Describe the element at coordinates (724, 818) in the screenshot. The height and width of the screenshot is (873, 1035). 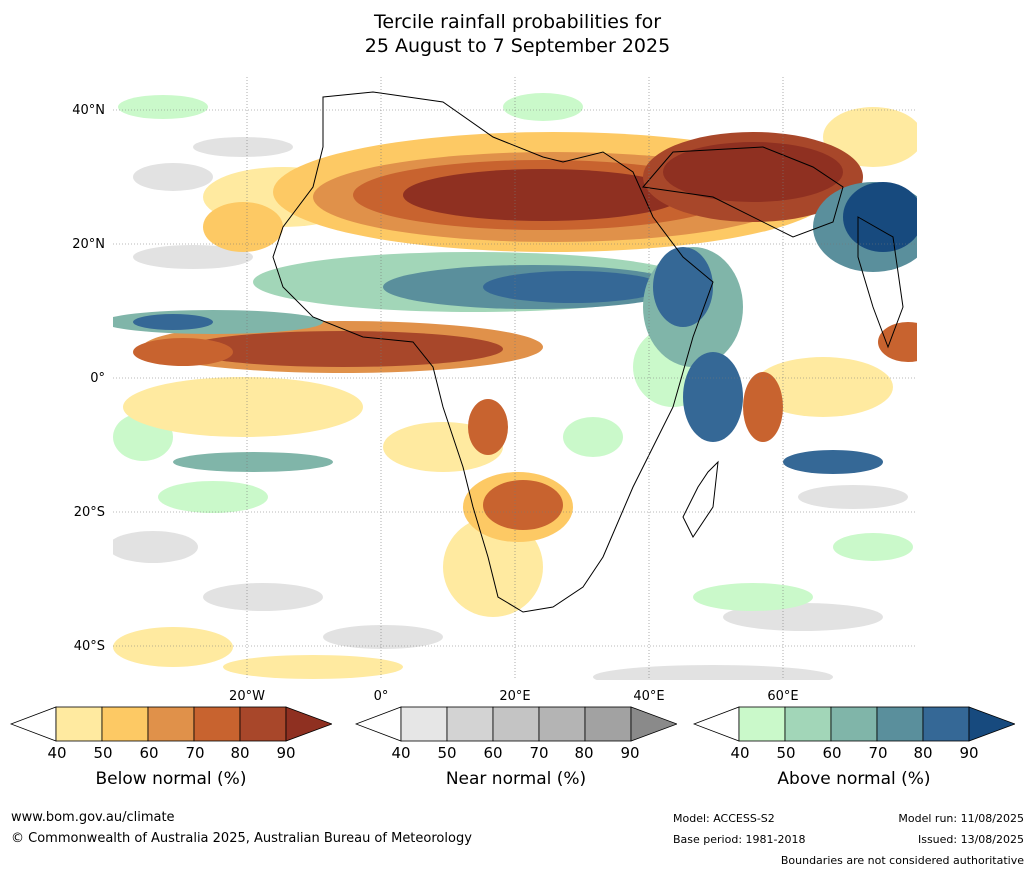
I see `footer-model: Model: ACCESS-S2` at that location.